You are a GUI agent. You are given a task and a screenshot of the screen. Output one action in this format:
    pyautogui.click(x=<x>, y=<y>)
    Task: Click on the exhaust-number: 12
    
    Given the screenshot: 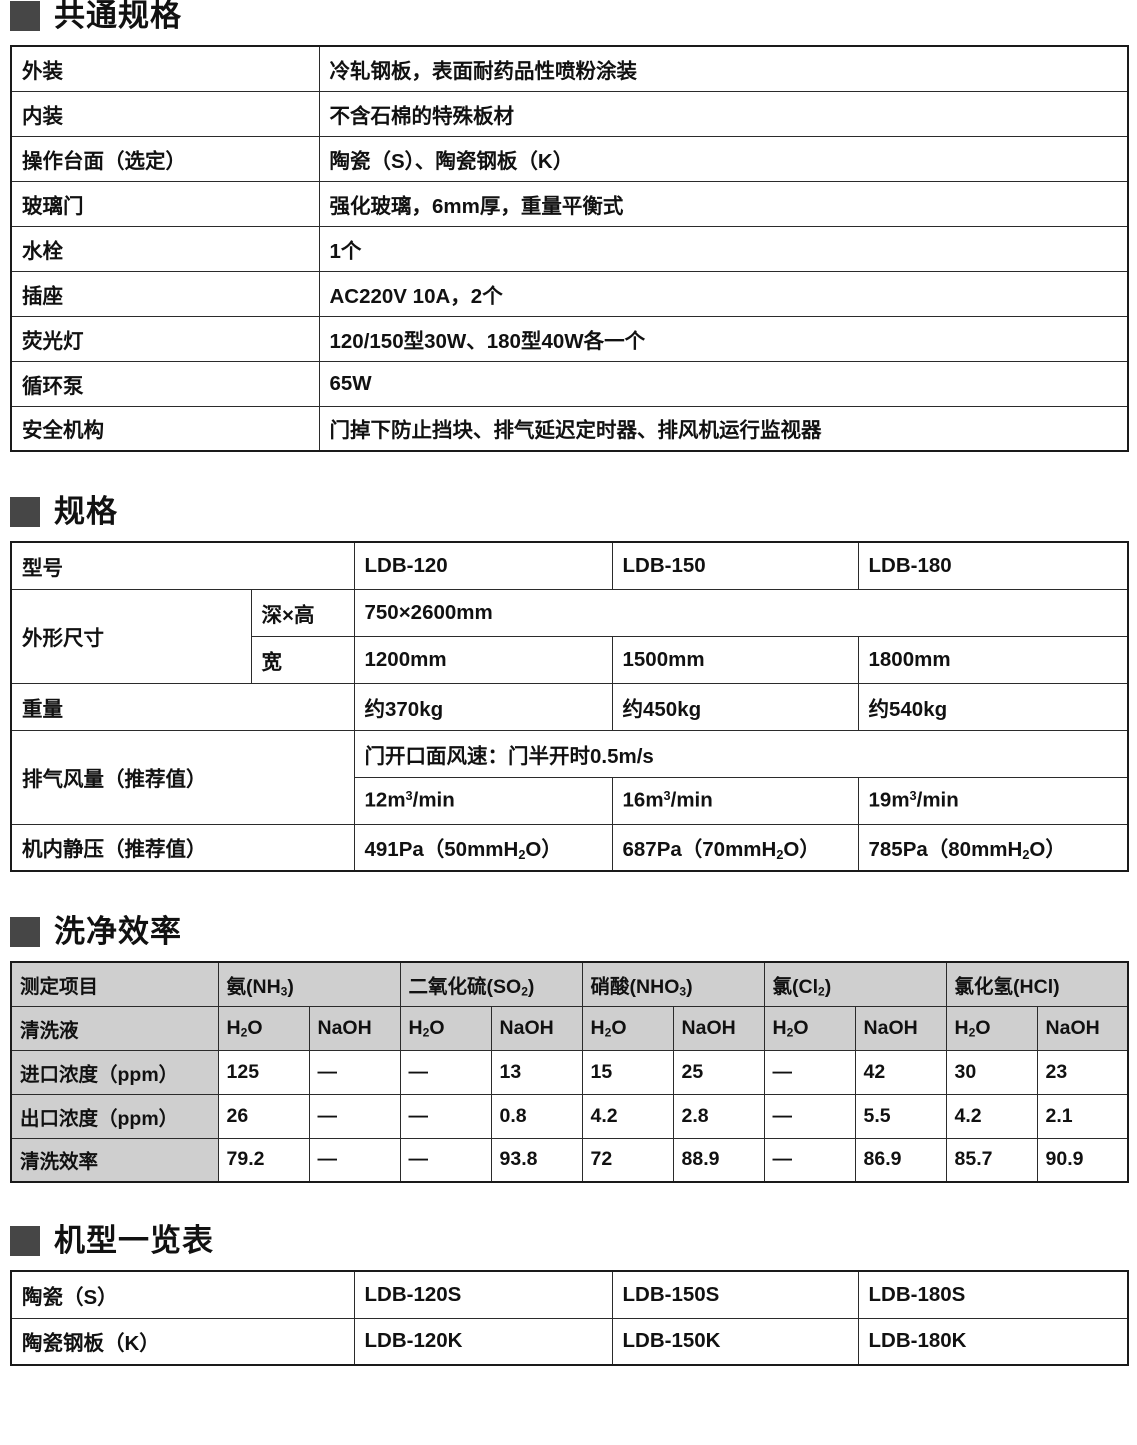 What is the action you would take?
    pyautogui.click(x=376, y=800)
    